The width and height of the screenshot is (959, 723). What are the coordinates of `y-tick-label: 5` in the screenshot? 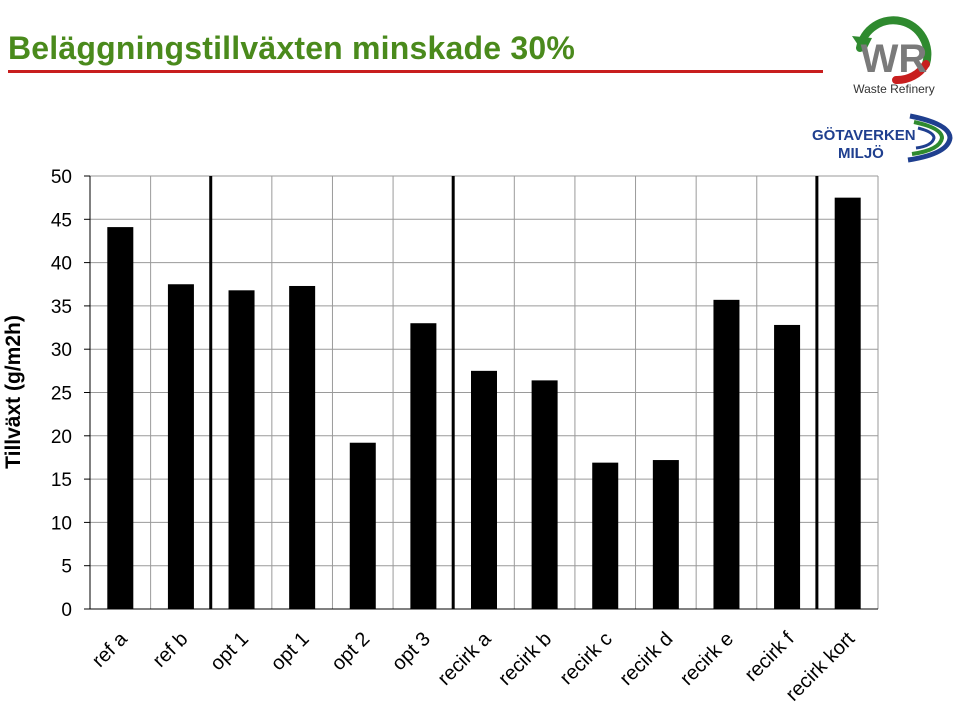 It's located at (66, 567).